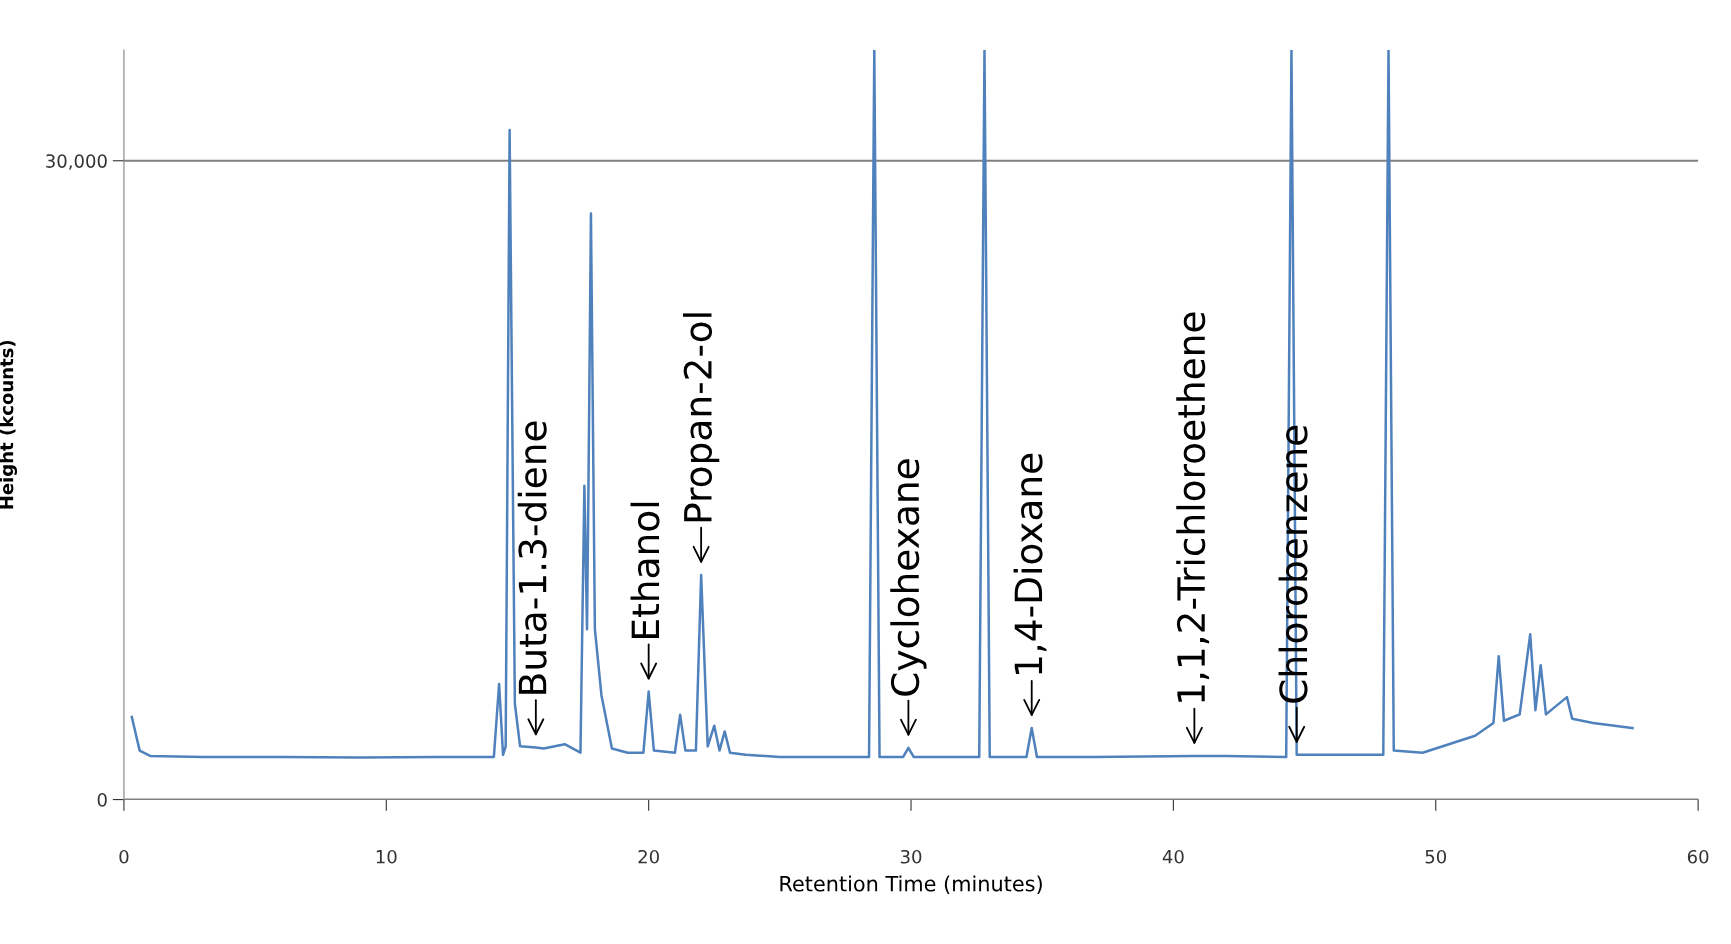 The image size is (1731, 944). Describe the element at coordinates (701, 417) in the screenshot. I see `annotation: Propan-2-ol` at that location.